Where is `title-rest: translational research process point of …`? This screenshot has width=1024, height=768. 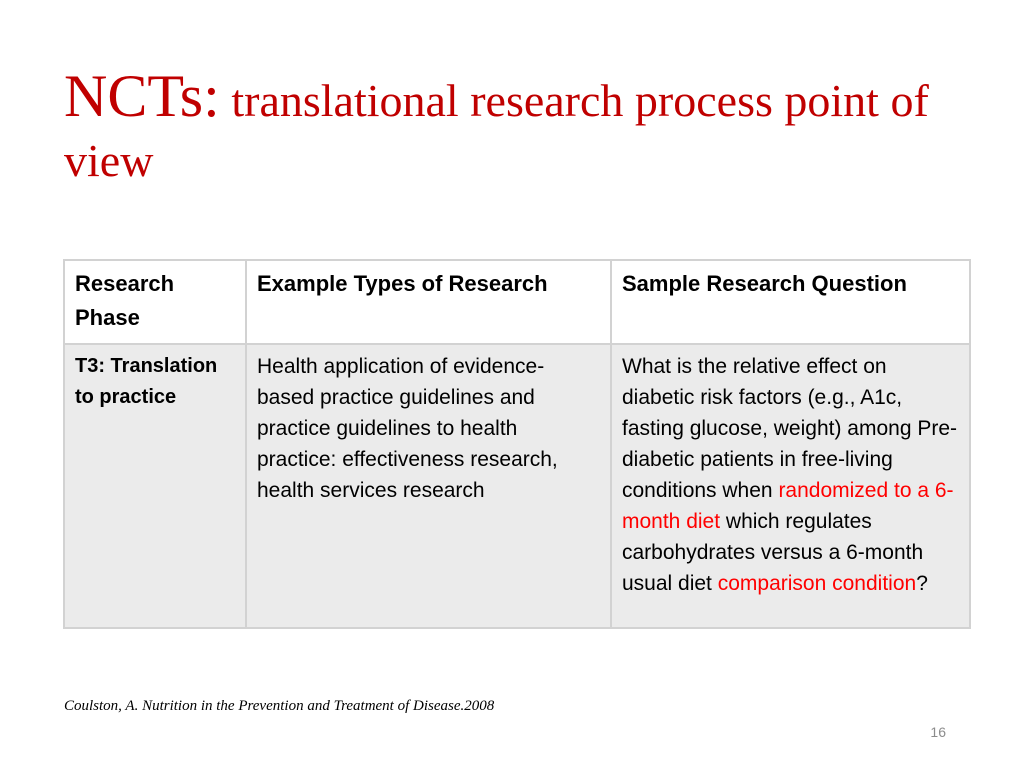 title-rest: translational research process point of … is located at coordinates (496, 130).